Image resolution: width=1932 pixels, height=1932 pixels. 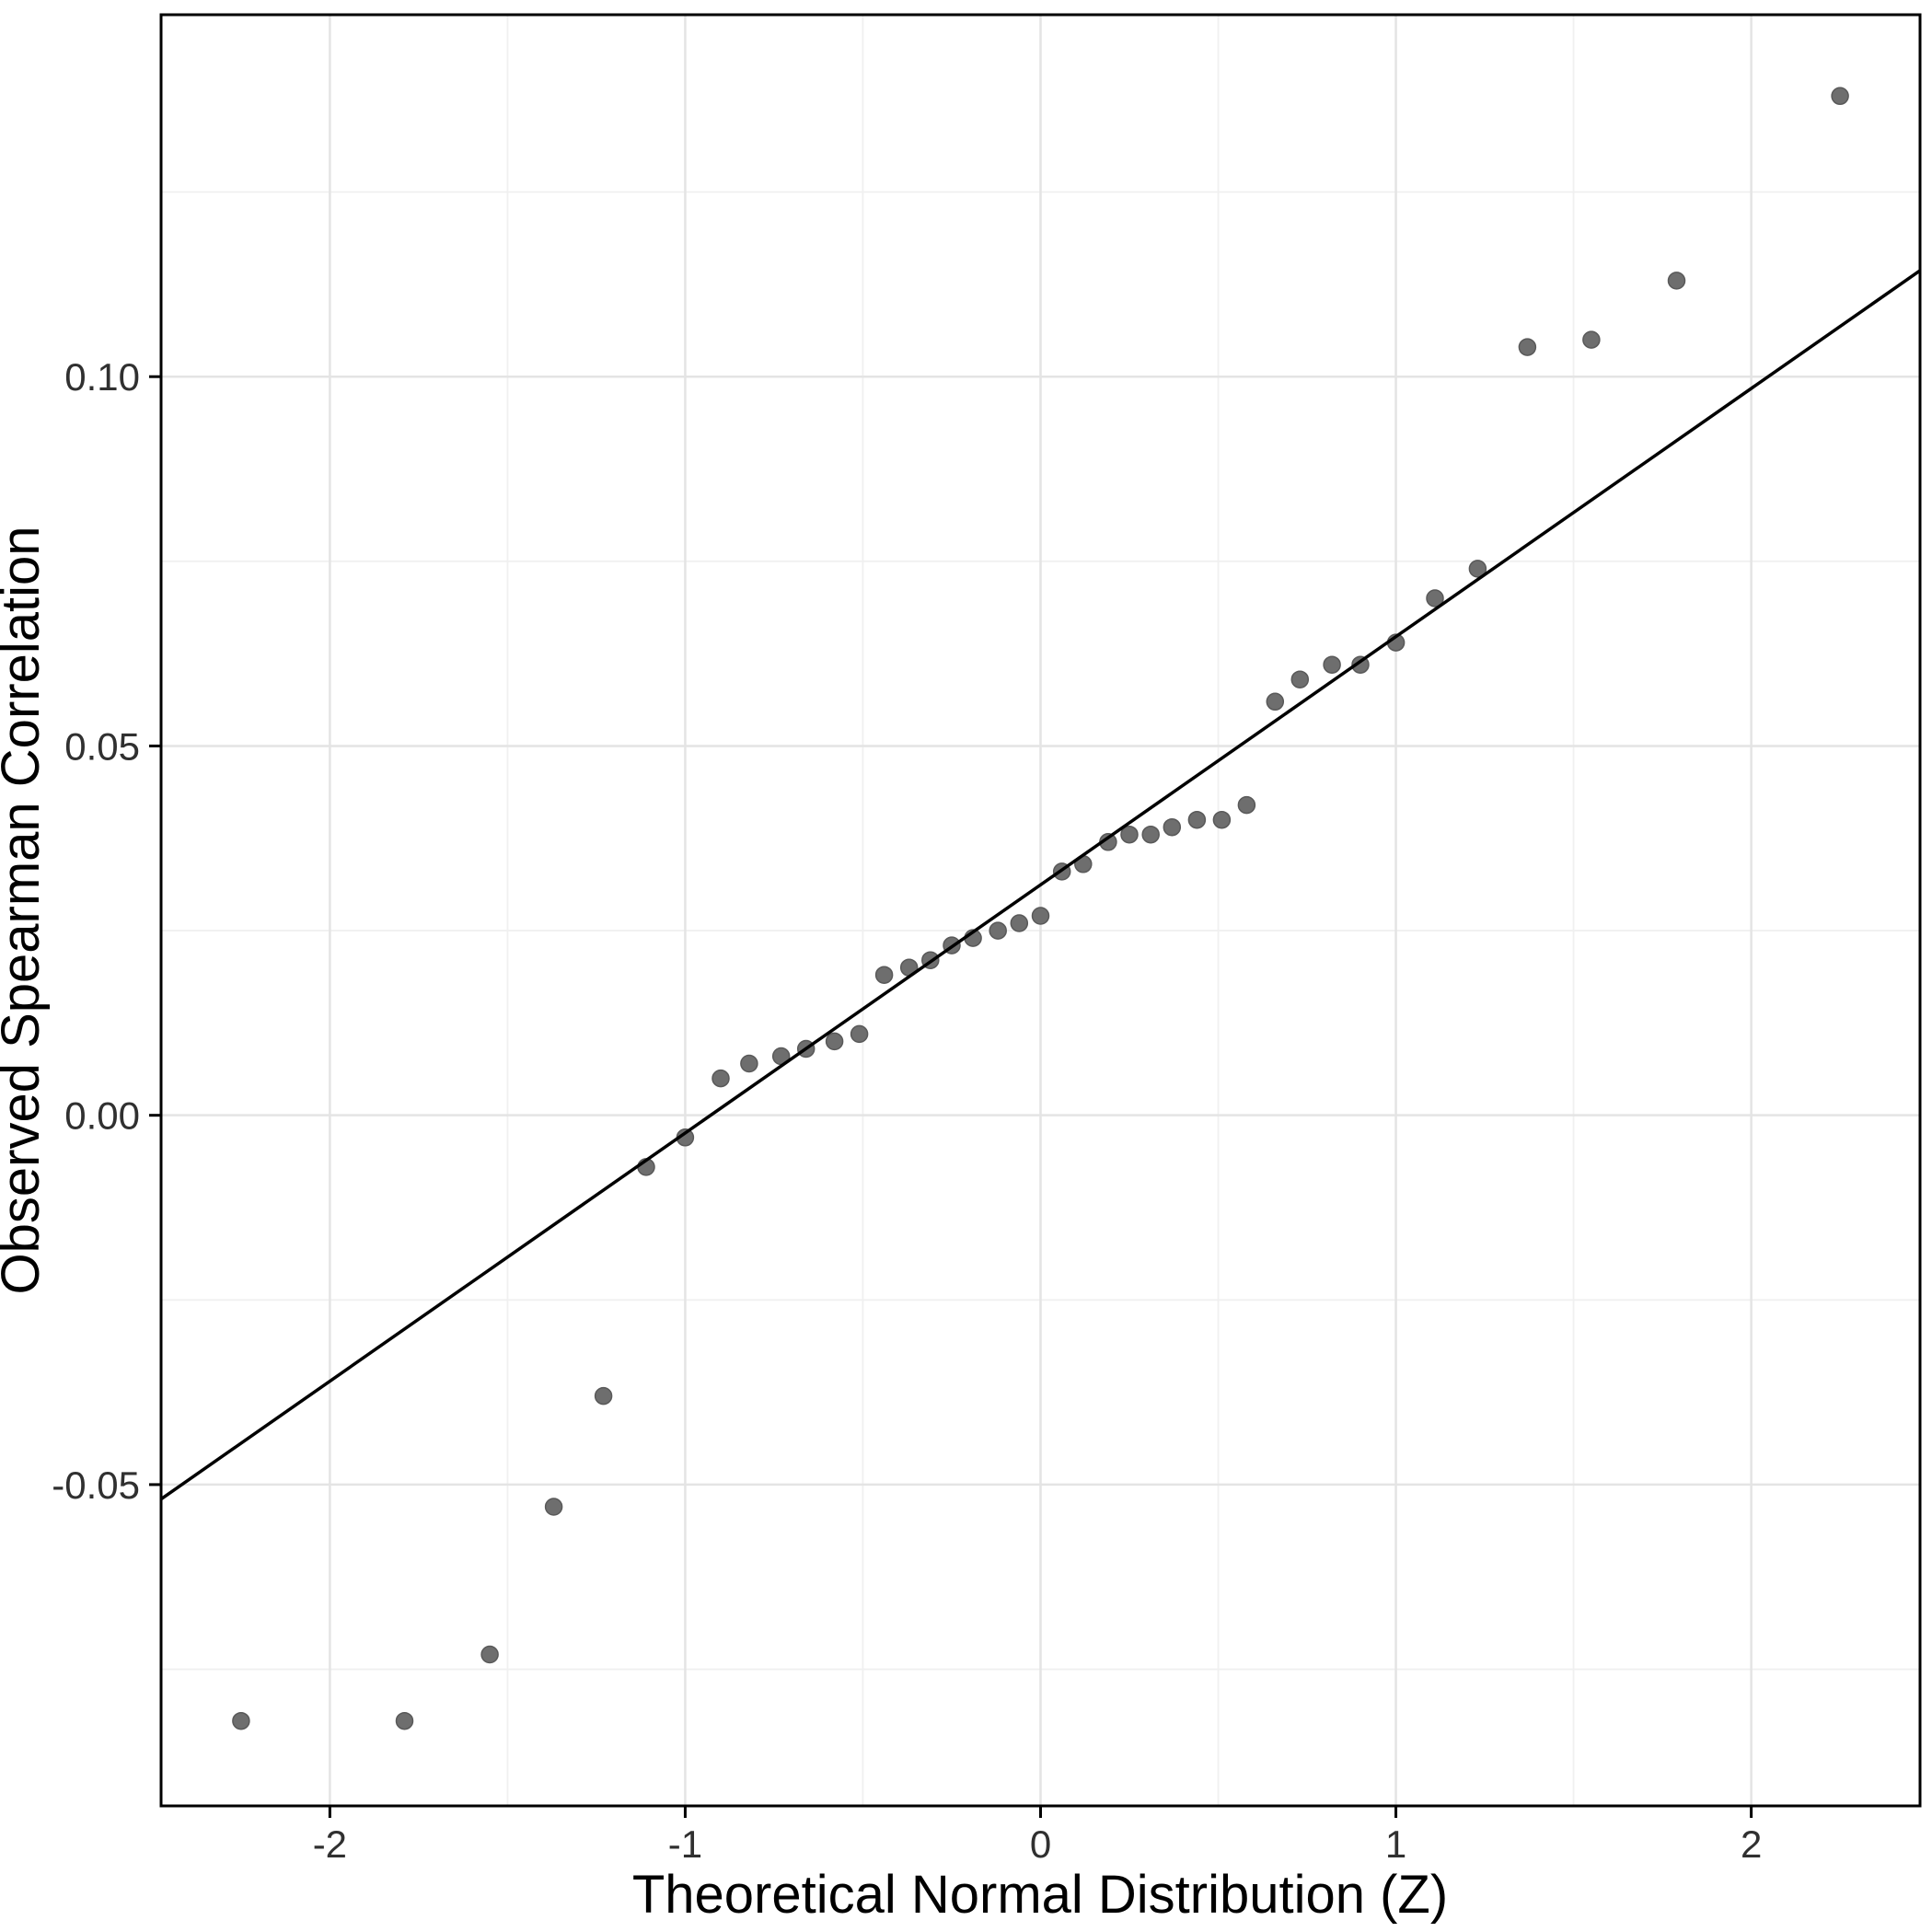 What do you see at coordinates (685, 1844) in the screenshot?
I see `x-tick-label: -1` at bounding box center [685, 1844].